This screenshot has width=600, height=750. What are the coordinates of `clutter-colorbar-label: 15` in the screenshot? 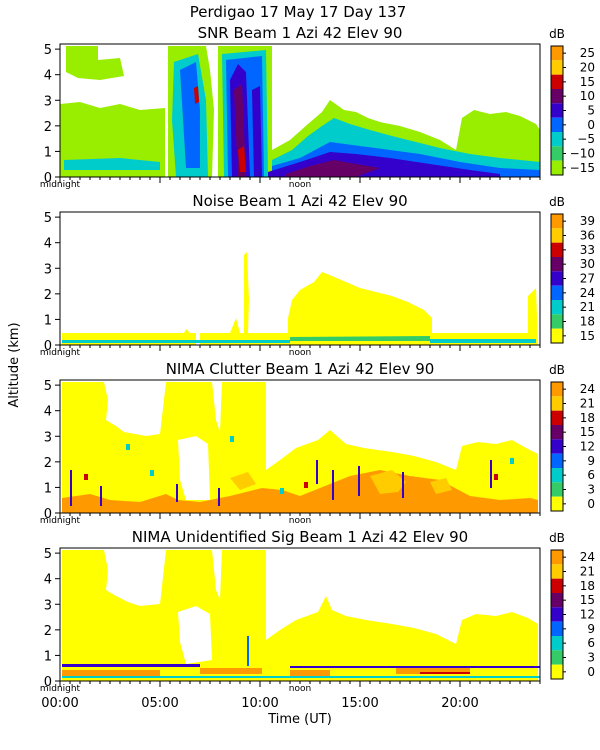 It's located at (587, 432).